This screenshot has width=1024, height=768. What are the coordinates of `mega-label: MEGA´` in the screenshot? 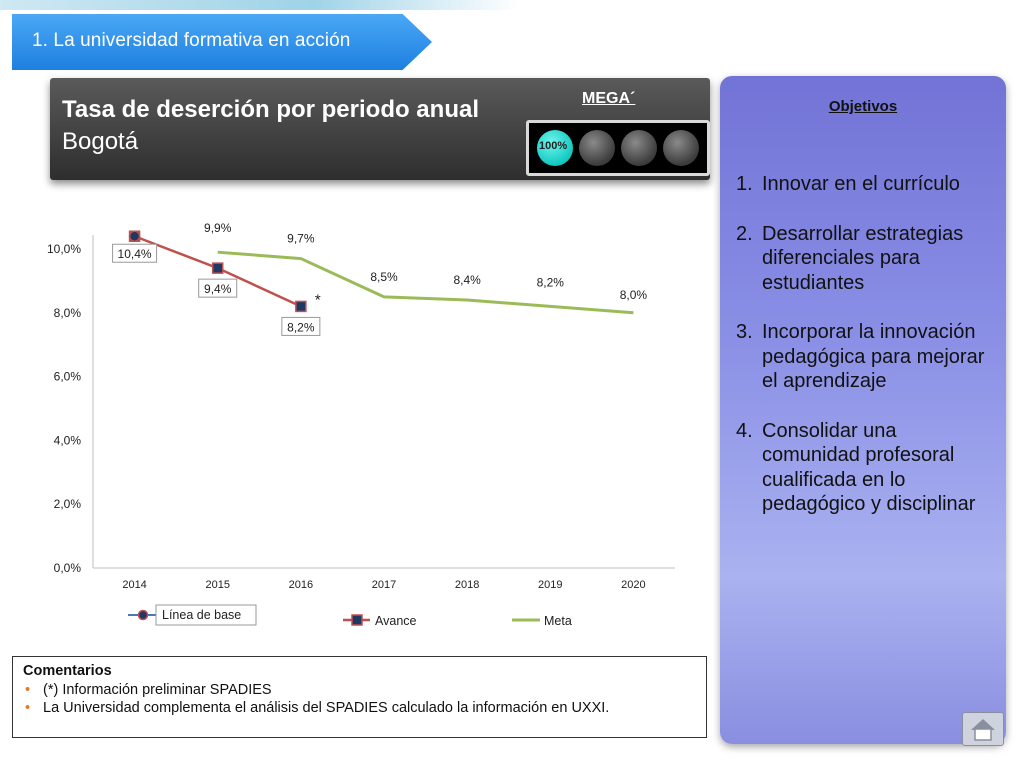 It's located at (609, 98).